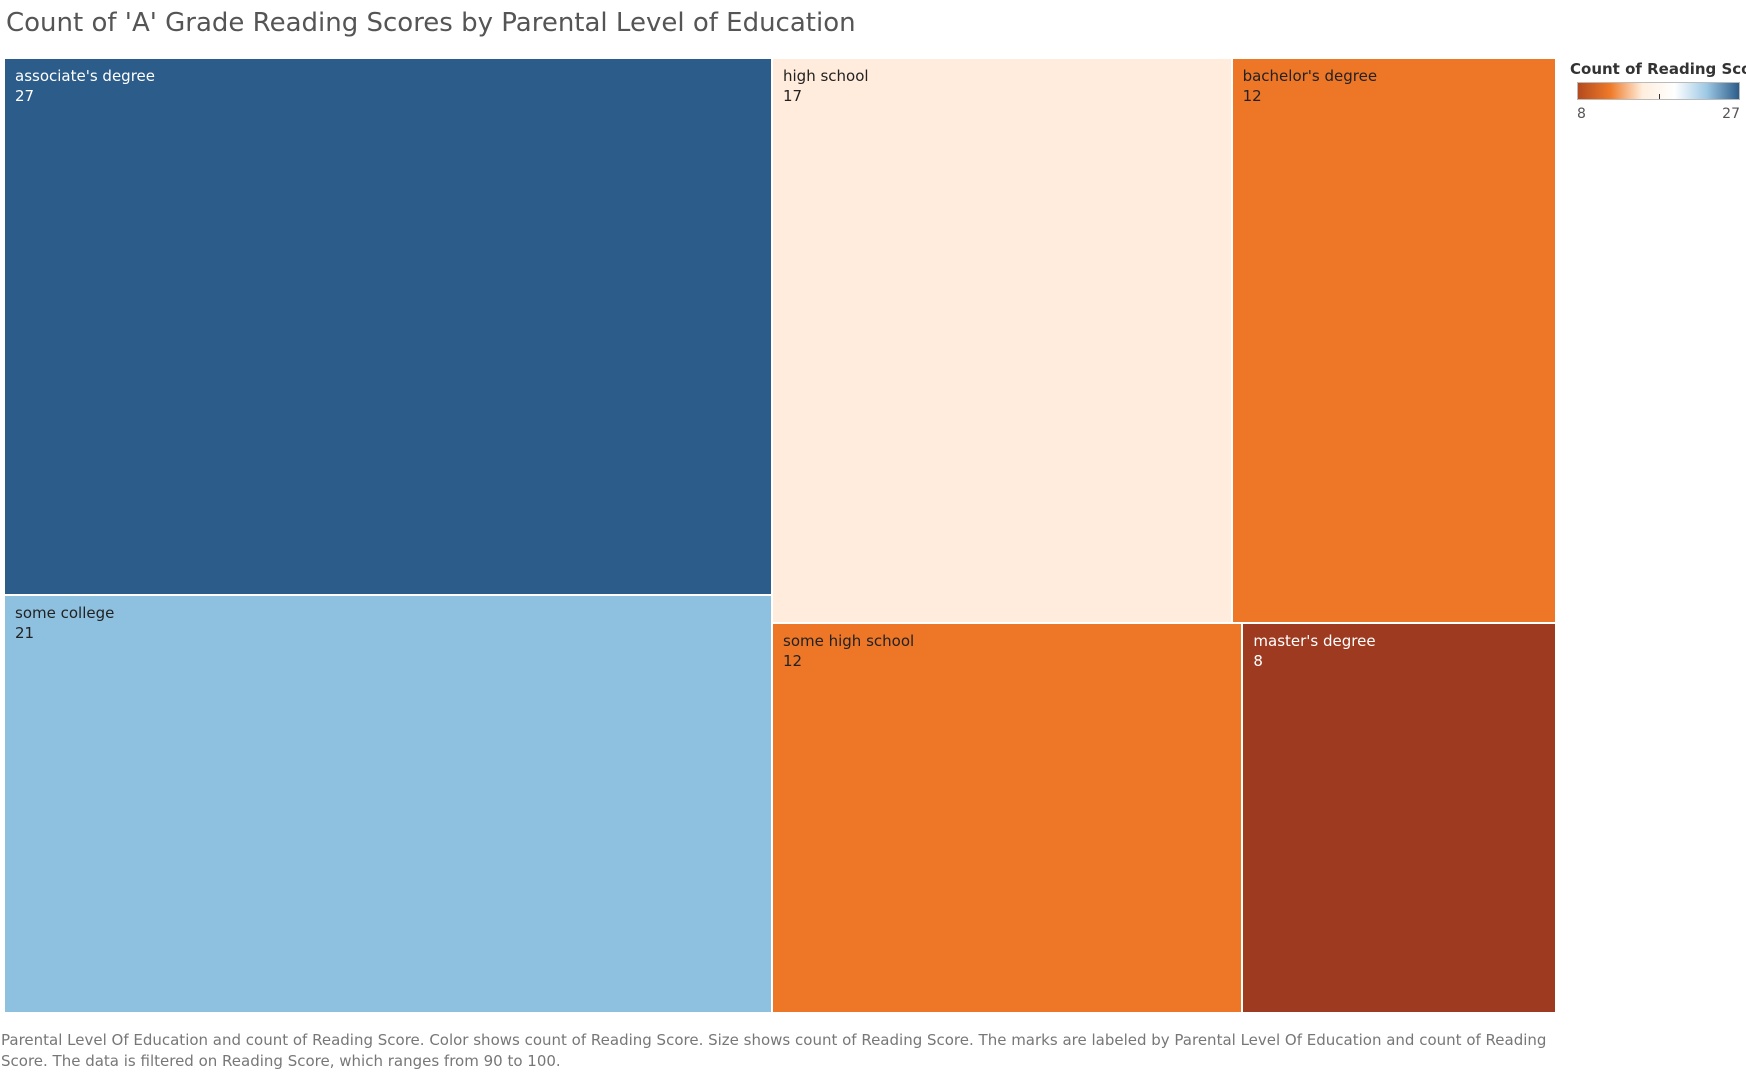 The width and height of the screenshot is (1746, 1072). What do you see at coordinates (1008, 819) in the screenshot?
I see `treemap-tile: some high school 12` at bounding box center [1008, 819].